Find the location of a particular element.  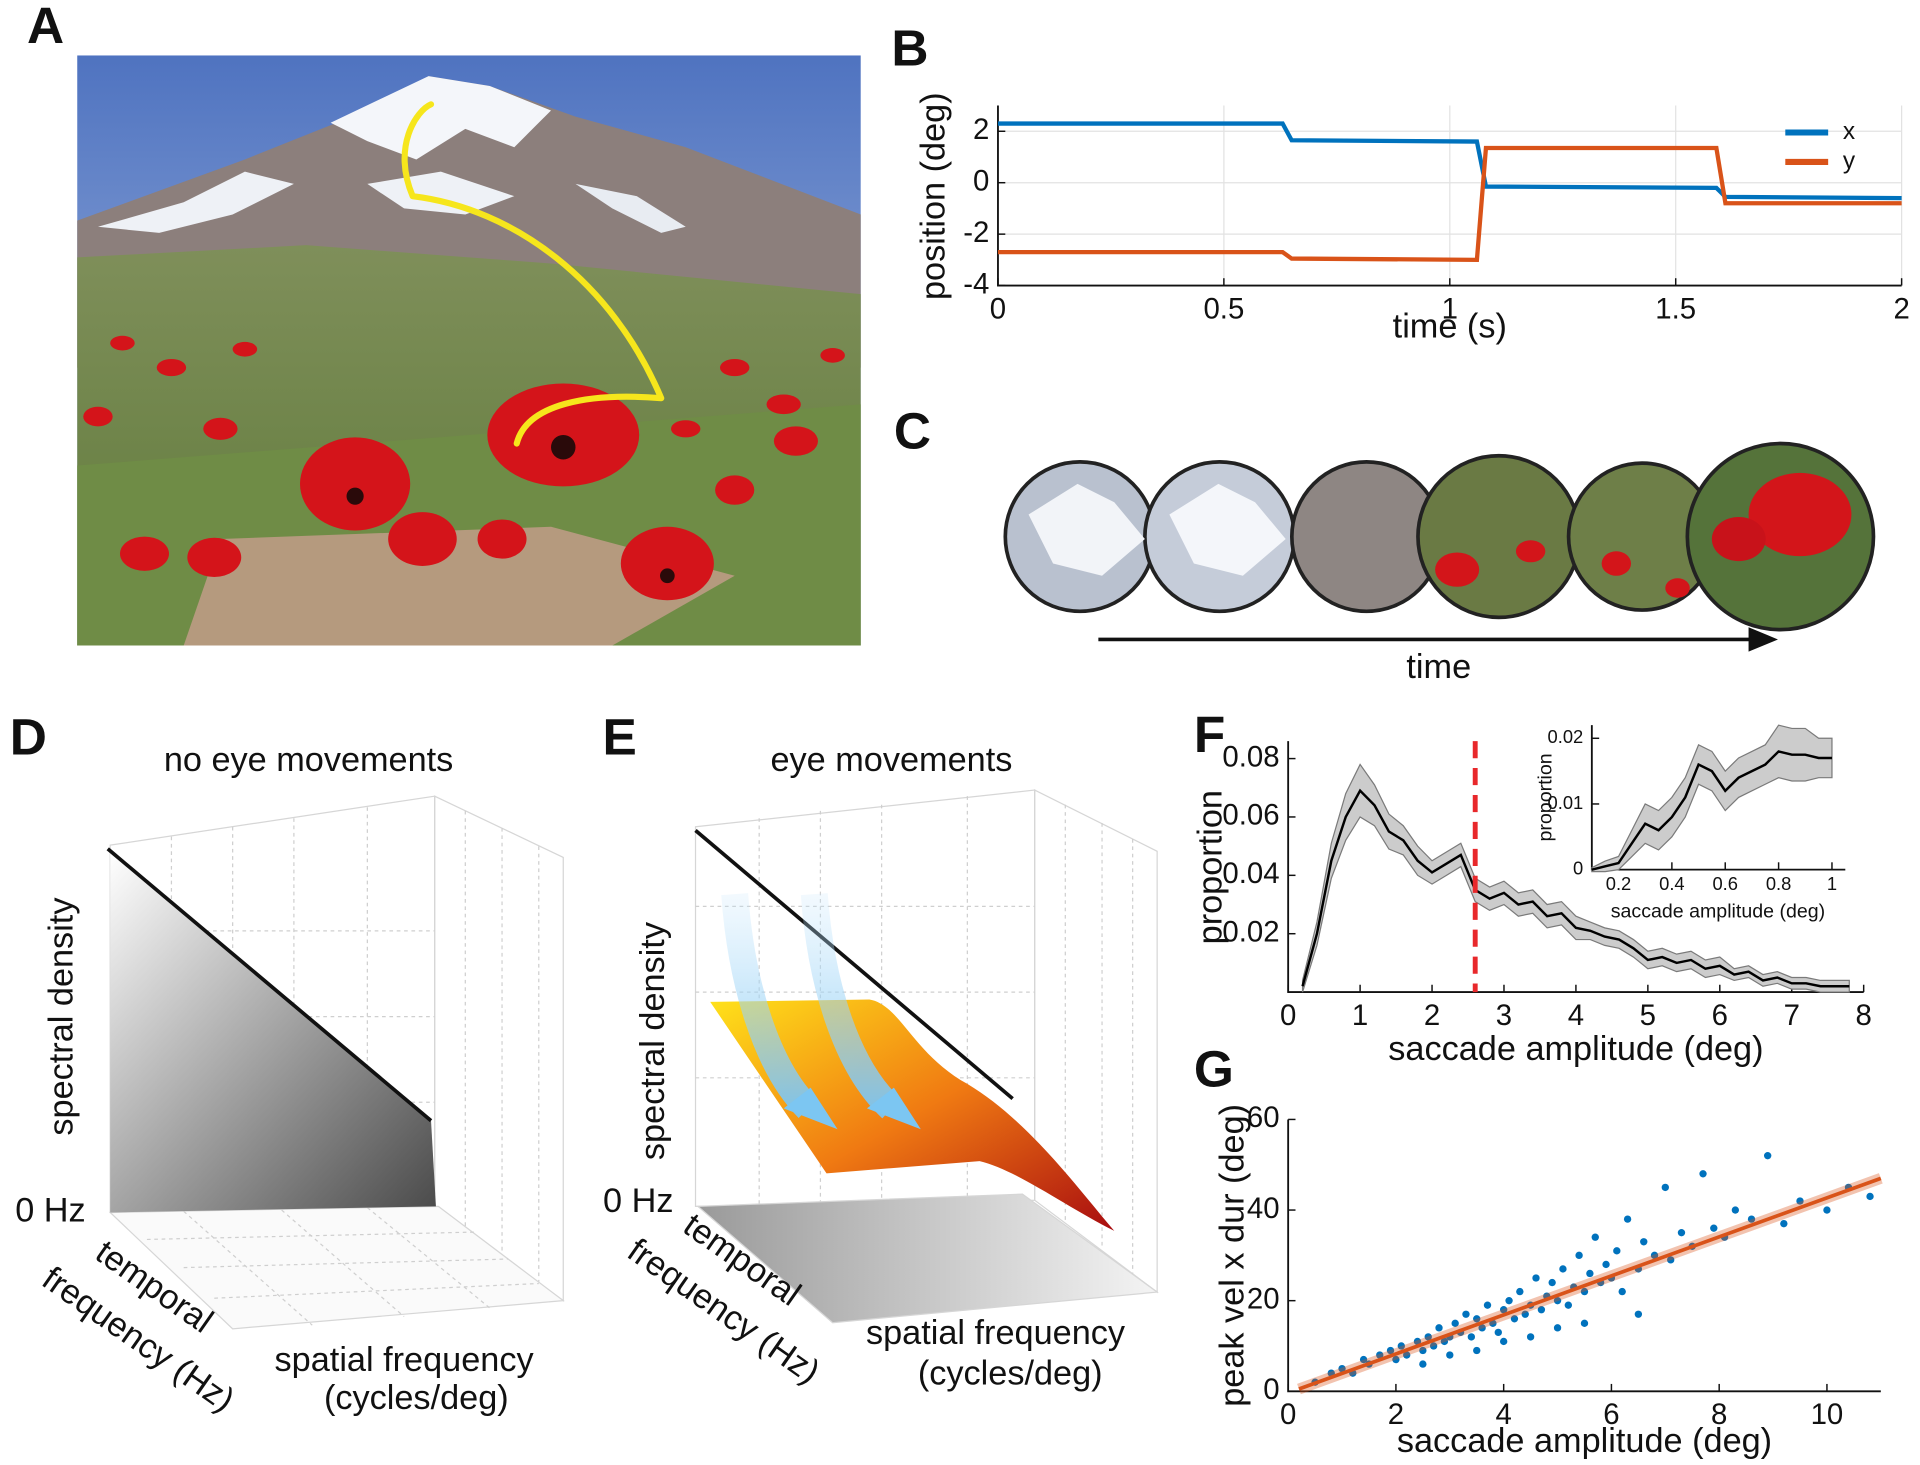

spectrum-eye-movements is located at coordinates (926, 1056).